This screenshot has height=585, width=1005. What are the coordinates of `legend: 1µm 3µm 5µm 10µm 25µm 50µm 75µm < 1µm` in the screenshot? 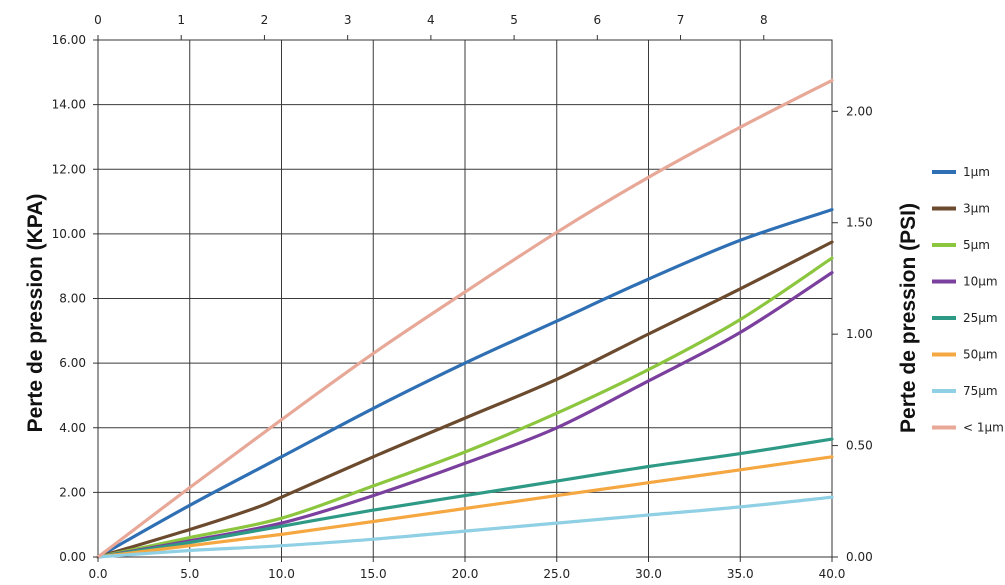 It's located at (968, 300).